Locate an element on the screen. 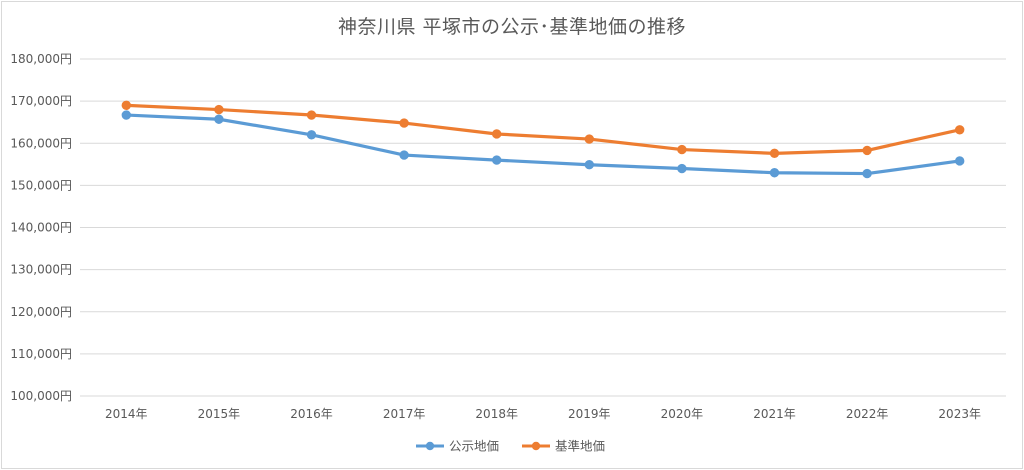  legend-label: 基準地価 is located at coordinates (580, 446).